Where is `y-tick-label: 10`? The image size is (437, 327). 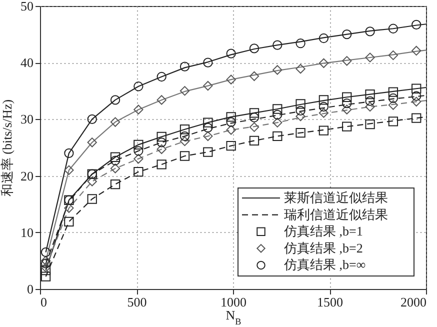 y-tick-label: 10 is located at coordinates (27, 232).